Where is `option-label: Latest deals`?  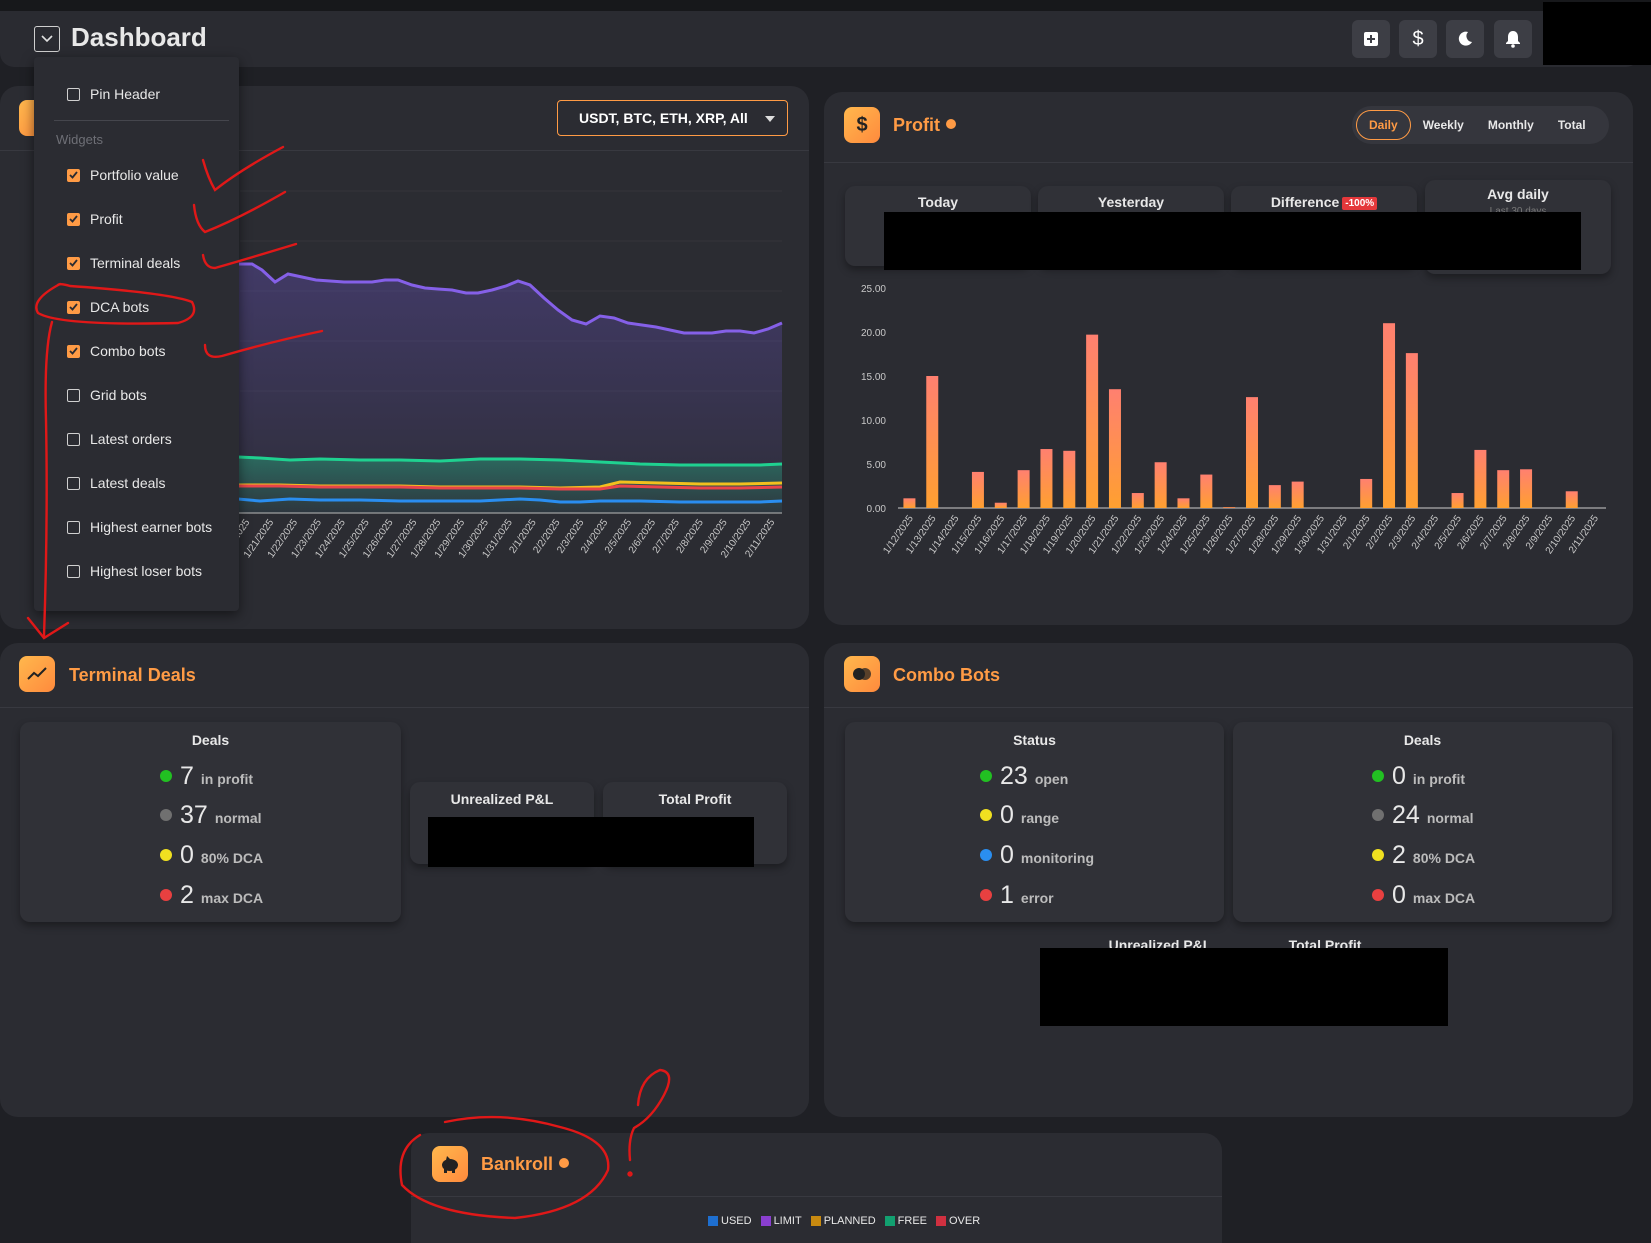 option-label: Latest deals is located at coordinates (128, 483).